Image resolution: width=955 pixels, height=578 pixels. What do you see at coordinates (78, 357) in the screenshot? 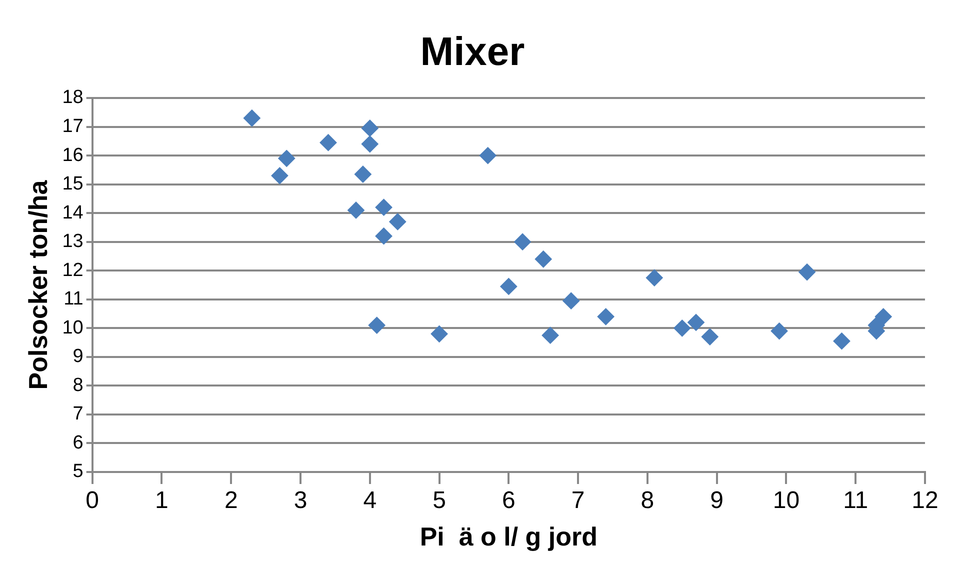
I see `y-tick-label: 9` at bounding box center [78, 357].